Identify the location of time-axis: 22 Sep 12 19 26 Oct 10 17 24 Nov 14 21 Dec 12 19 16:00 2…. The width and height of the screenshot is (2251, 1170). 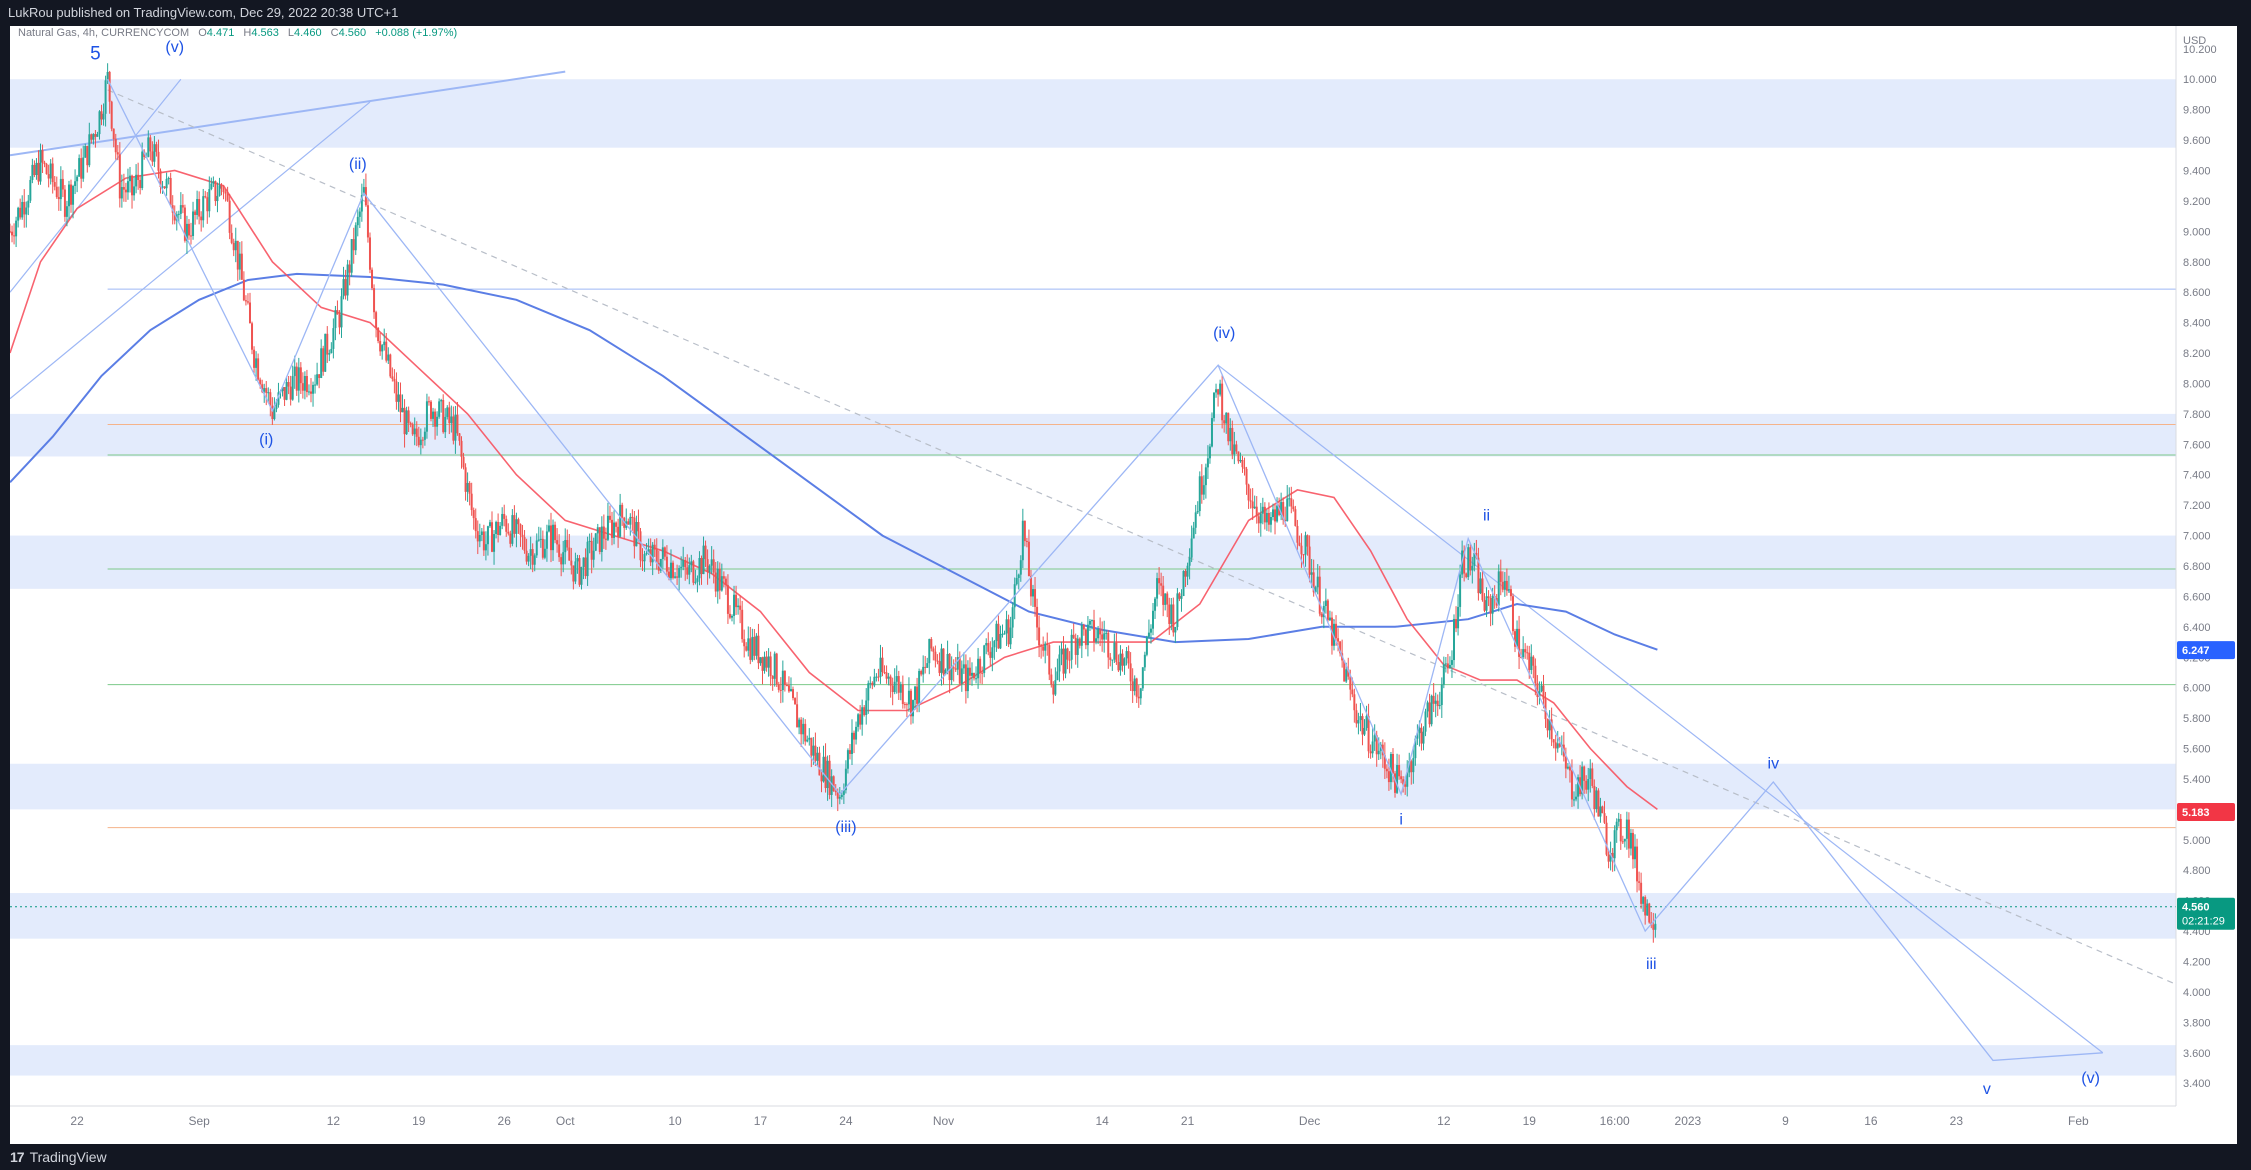
(1093, 1116).